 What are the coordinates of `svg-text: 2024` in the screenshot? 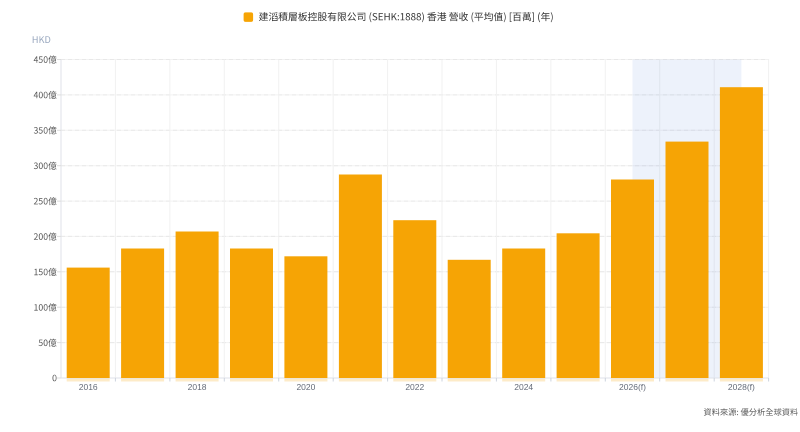 It's located at (523, 387).